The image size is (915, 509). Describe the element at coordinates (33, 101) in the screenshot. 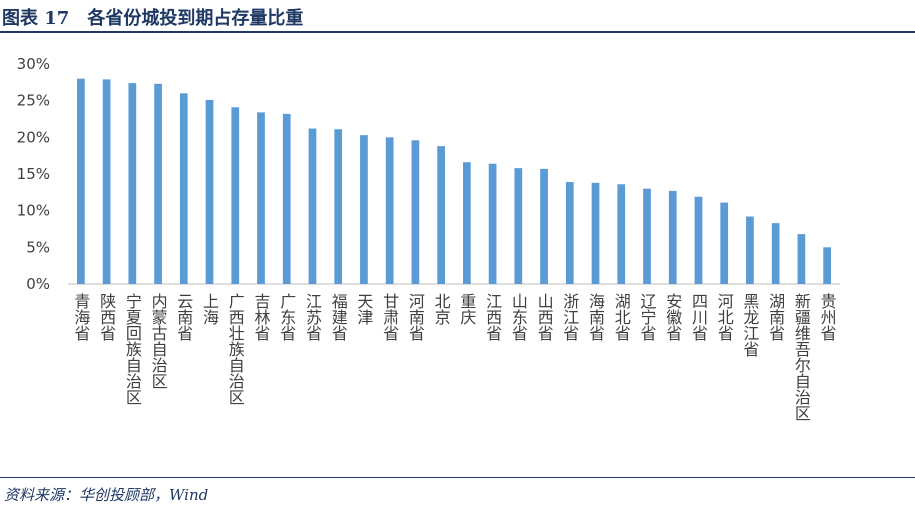

I see `y-tick-label: 25%` at that location.